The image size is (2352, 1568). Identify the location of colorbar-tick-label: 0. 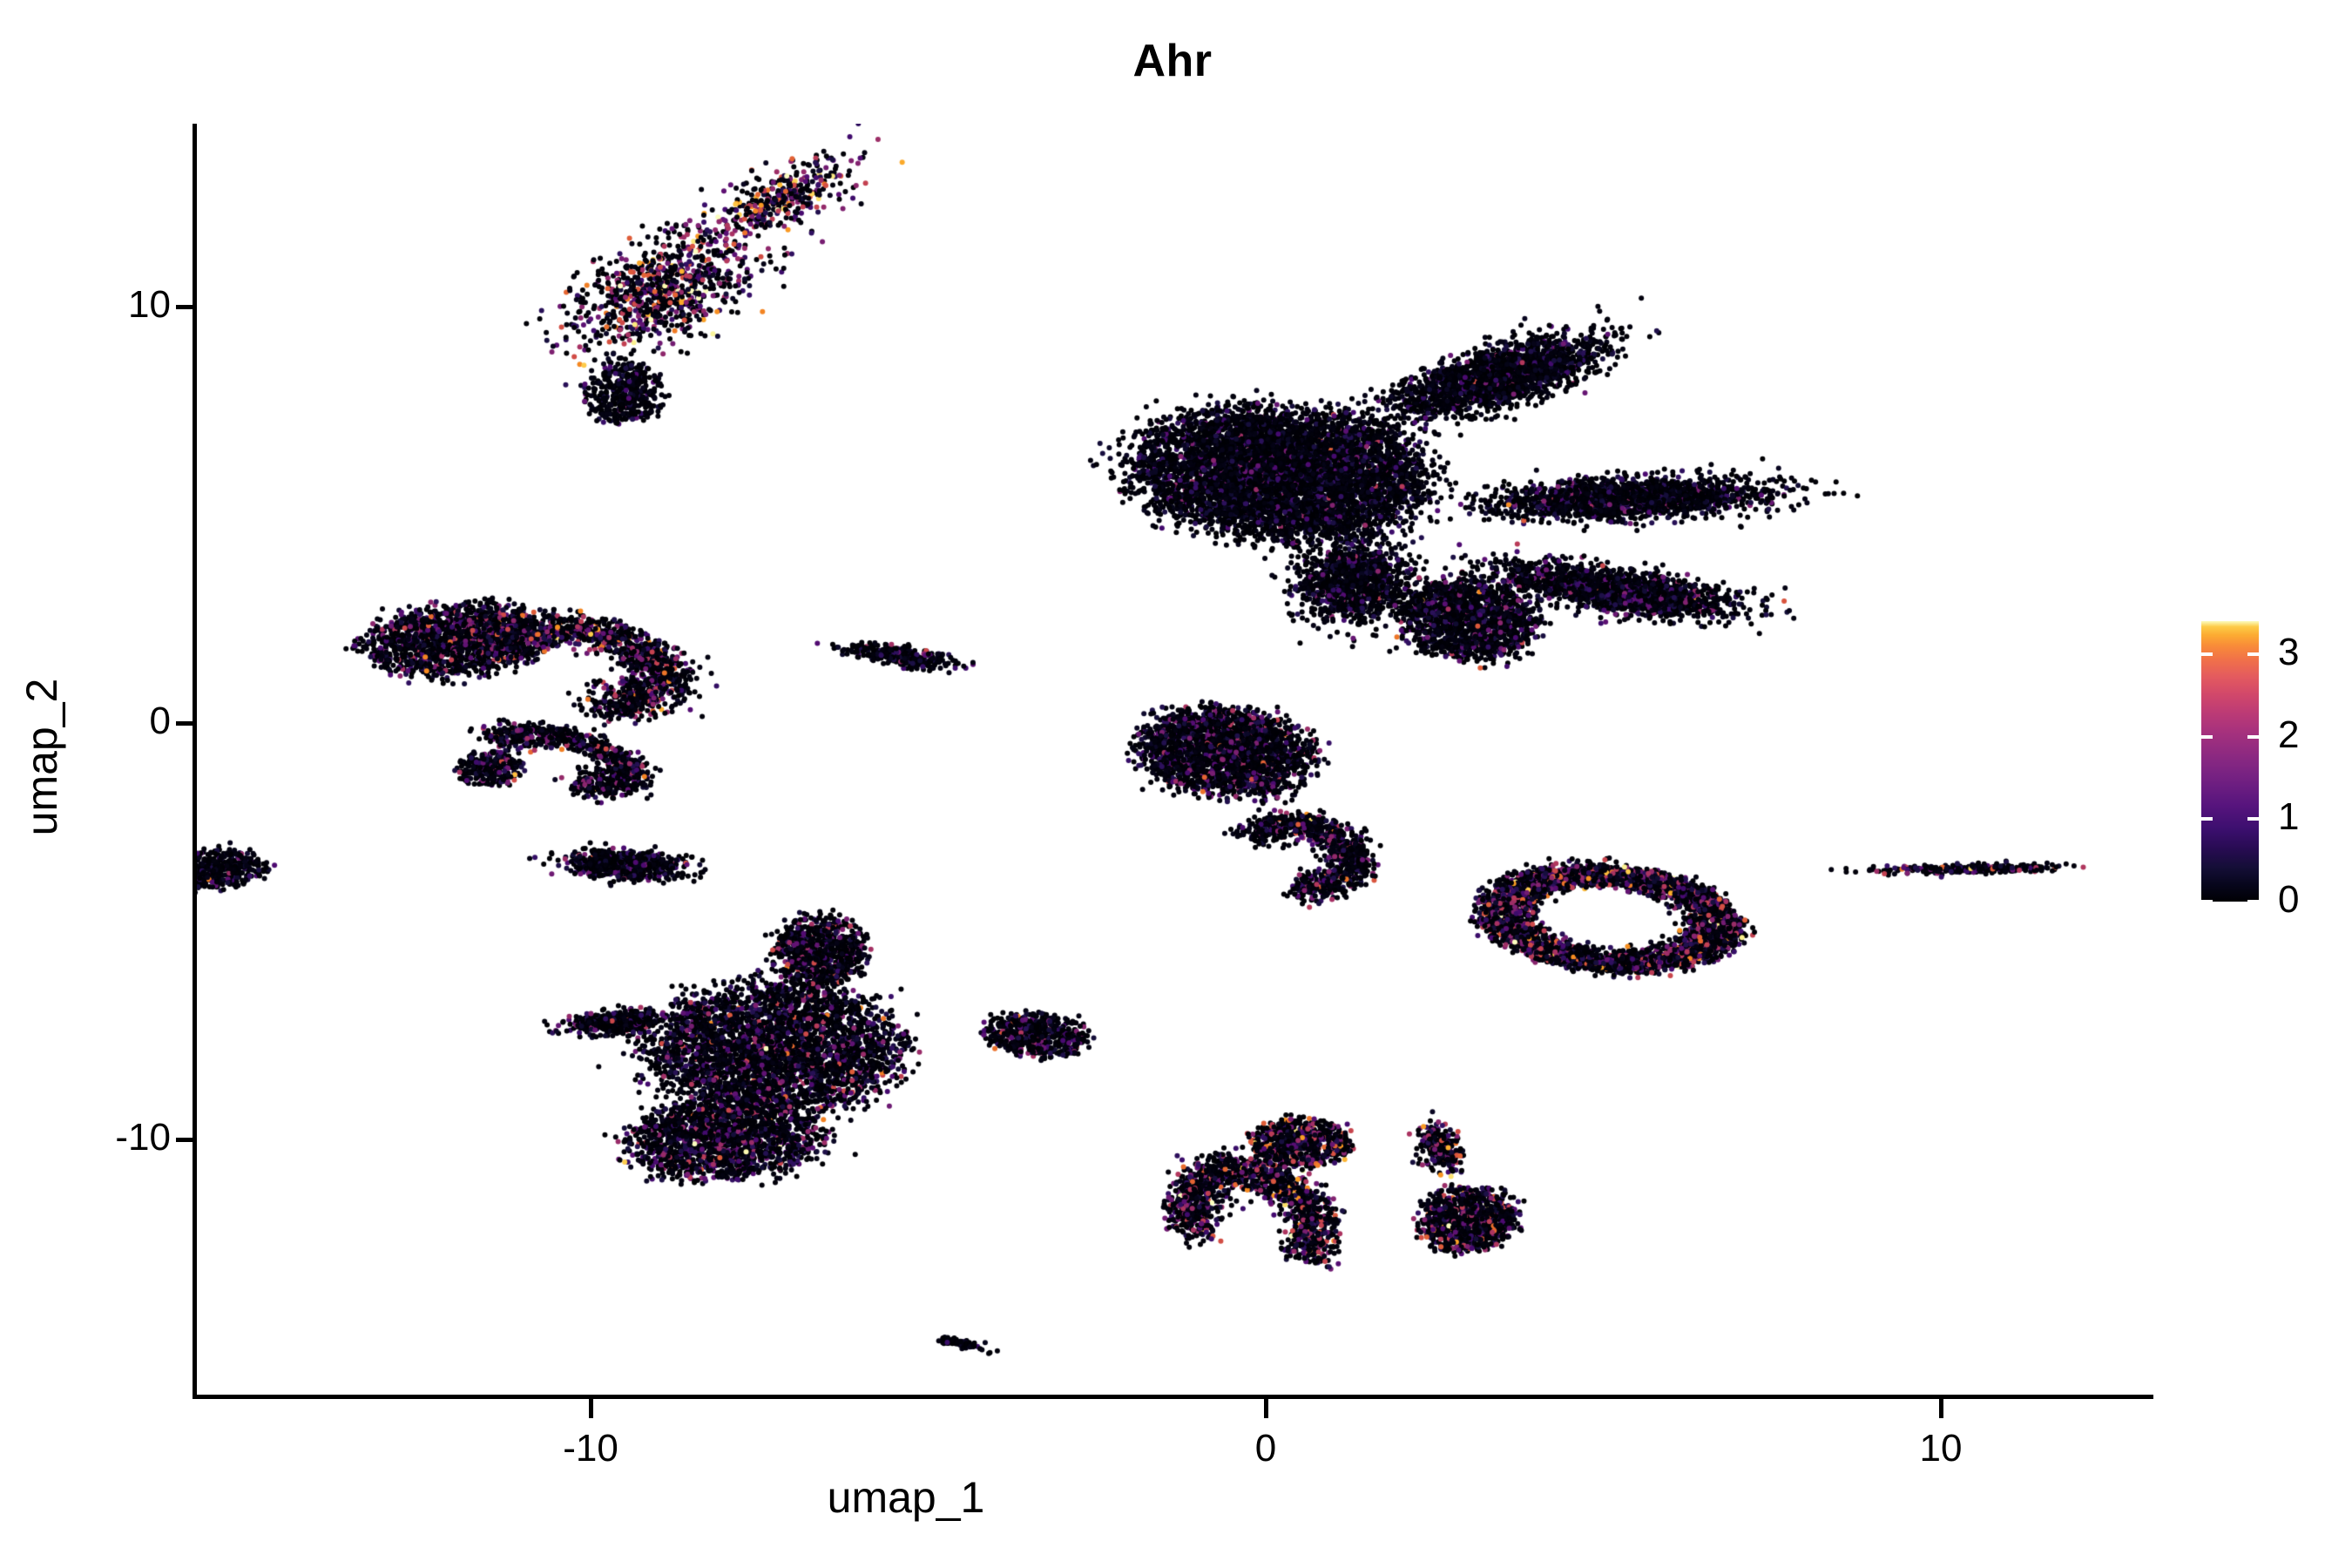
(2289, 899).